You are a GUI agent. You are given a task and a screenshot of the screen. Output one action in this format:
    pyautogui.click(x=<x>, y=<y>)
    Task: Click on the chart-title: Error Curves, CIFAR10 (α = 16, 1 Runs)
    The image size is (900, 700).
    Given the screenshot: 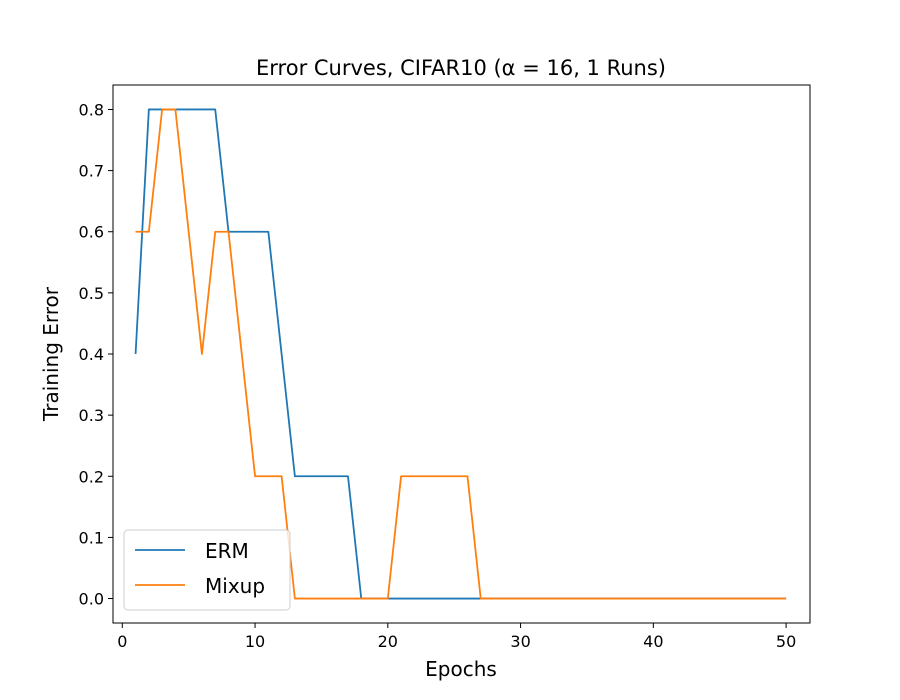 What is the action you would take?
    pyautogui.click(x=461, y=68)
    